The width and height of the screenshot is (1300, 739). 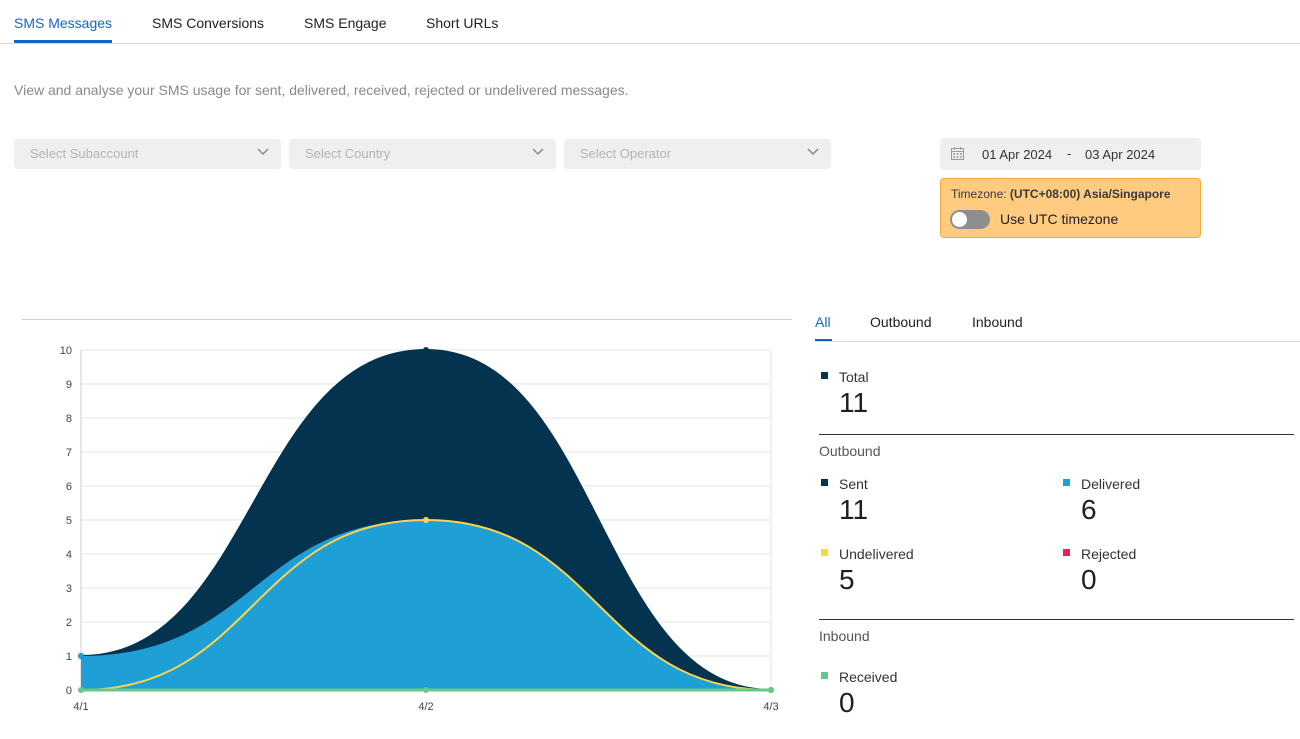 What do you see at coordinates (1057, 322) in the screenshot?
I see `stats-tab-bar: All Outbound Inbound` at bounding box center [1057, 322].